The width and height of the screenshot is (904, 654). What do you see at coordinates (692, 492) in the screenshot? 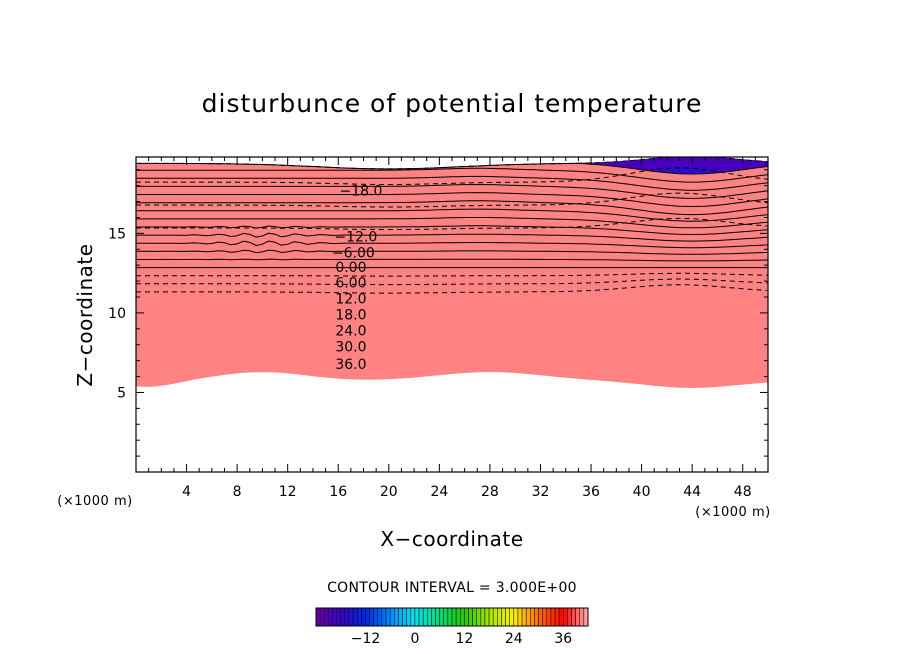
I see `x-tick-label: 44` at bounding box center [692, 492].